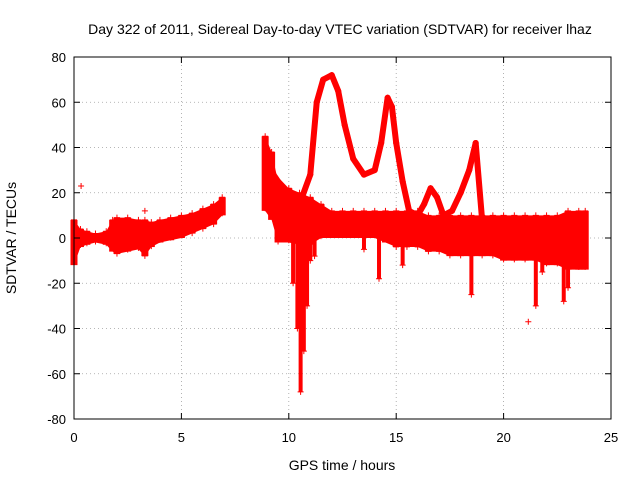 The height and width of the screenshot is (480, 640). What do you see at coordinates (503, 437) in the screenshot?
I see `x-tick-label: 20` at bounding box center [503, 437].